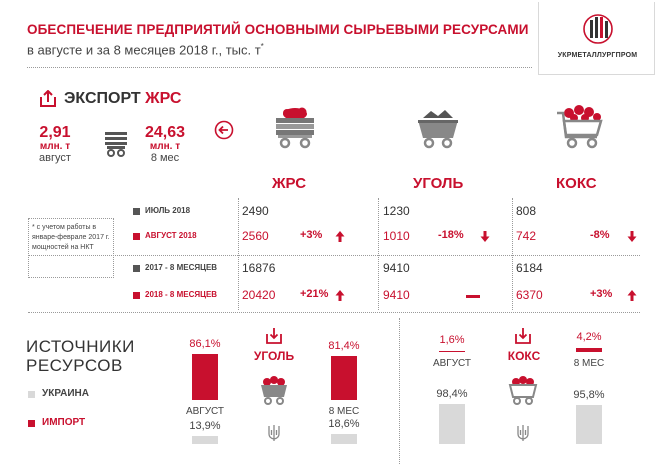  I want to click on logo: УКРМЕТАЛЛУРГПРОМ, so click(596, 38).